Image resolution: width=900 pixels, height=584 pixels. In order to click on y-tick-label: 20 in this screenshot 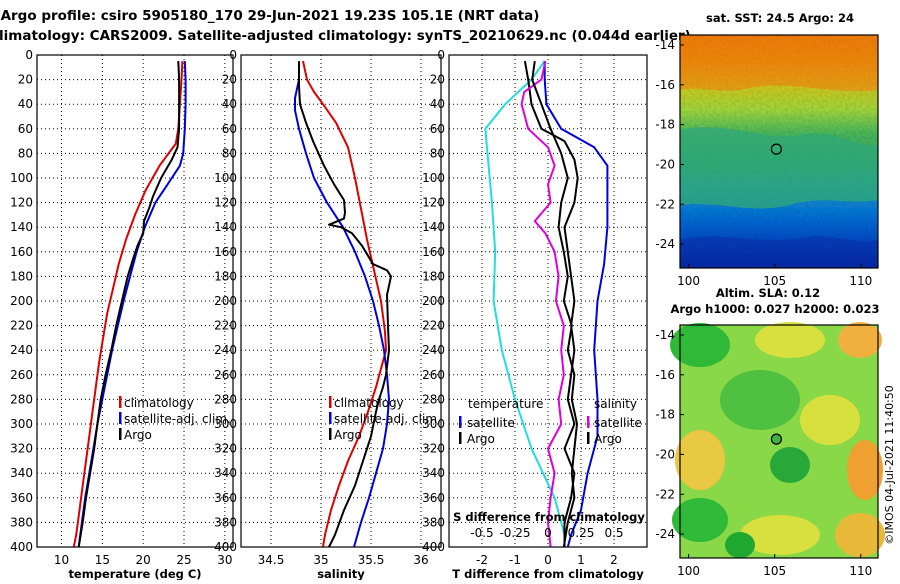, I will do `click(229, 80)`.